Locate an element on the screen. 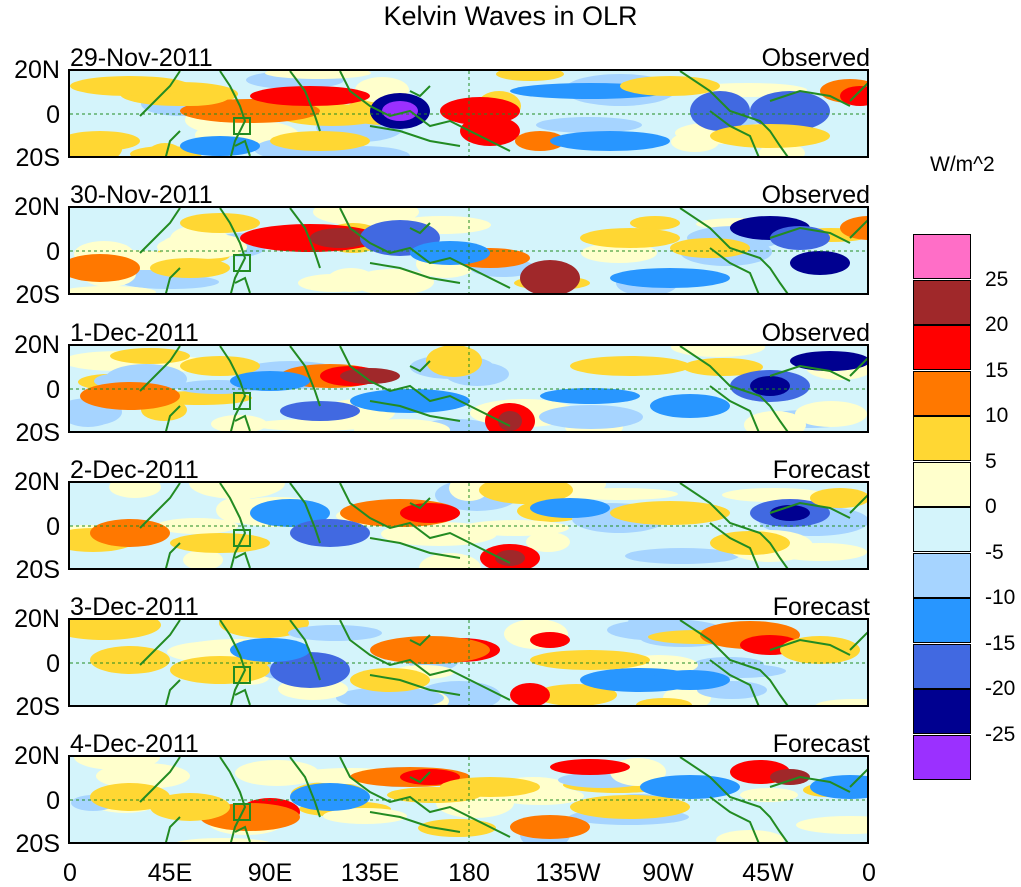  longitude-label: 90W is located at coordinates (668, 873).